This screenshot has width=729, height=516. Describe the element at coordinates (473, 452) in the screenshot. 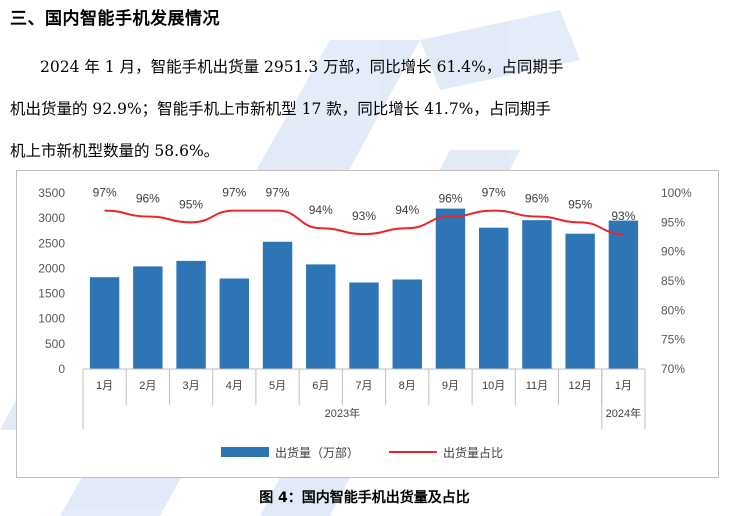

I see `legend-line-label: 出货量占比` at that location.